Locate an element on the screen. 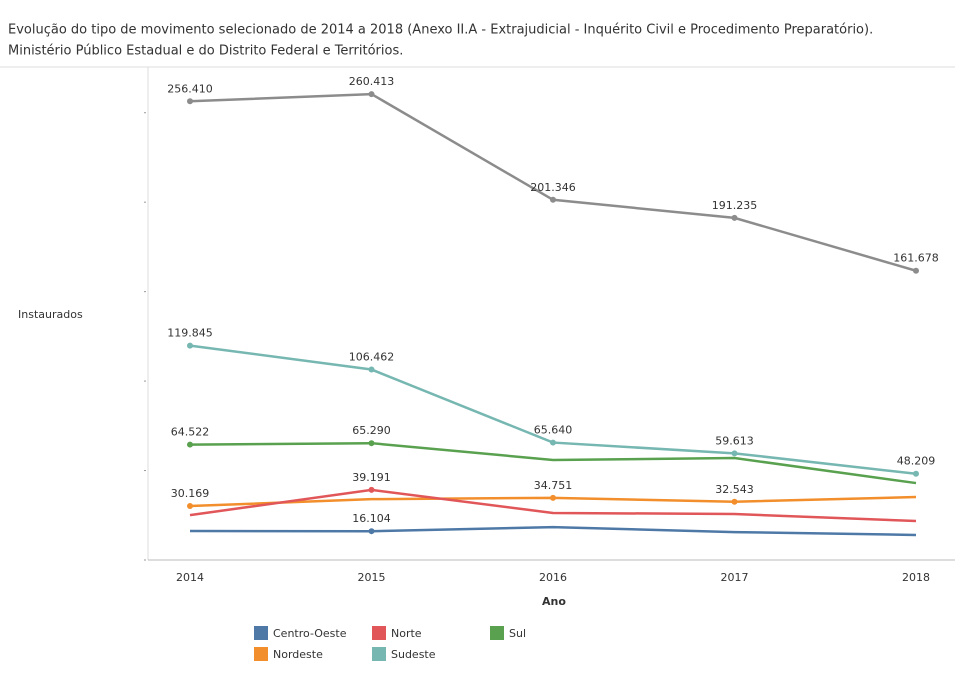 Image resolution: width=955 pixels, height=675 pixels. x-tick-label: 2018 is located at coordinates (916, 577).